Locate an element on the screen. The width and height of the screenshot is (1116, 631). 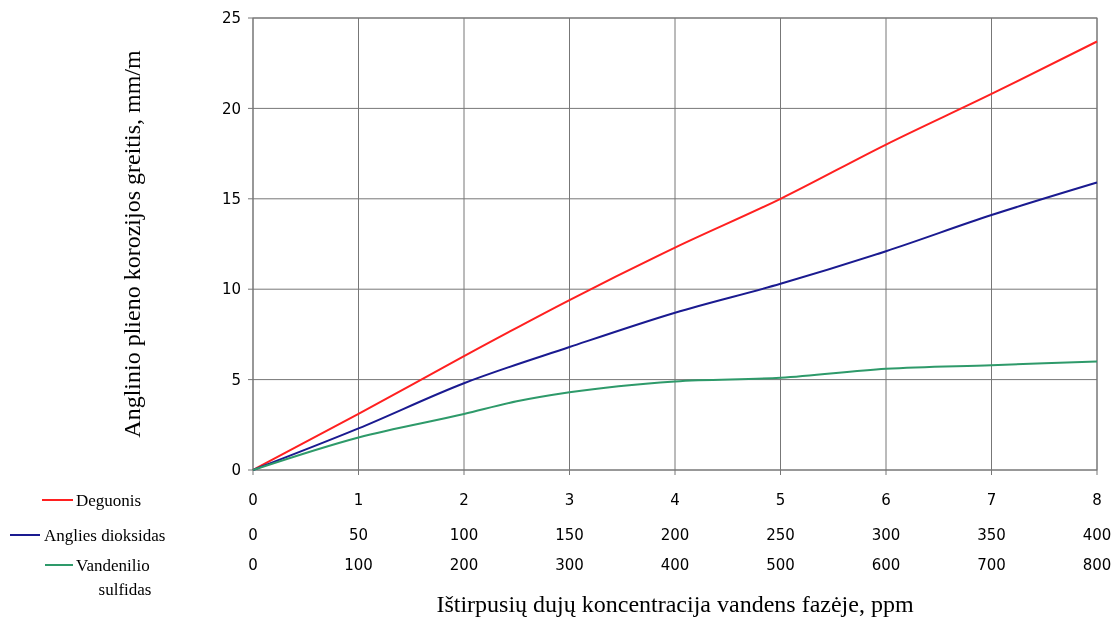
text: 200 is located at coordinates (464, 565).